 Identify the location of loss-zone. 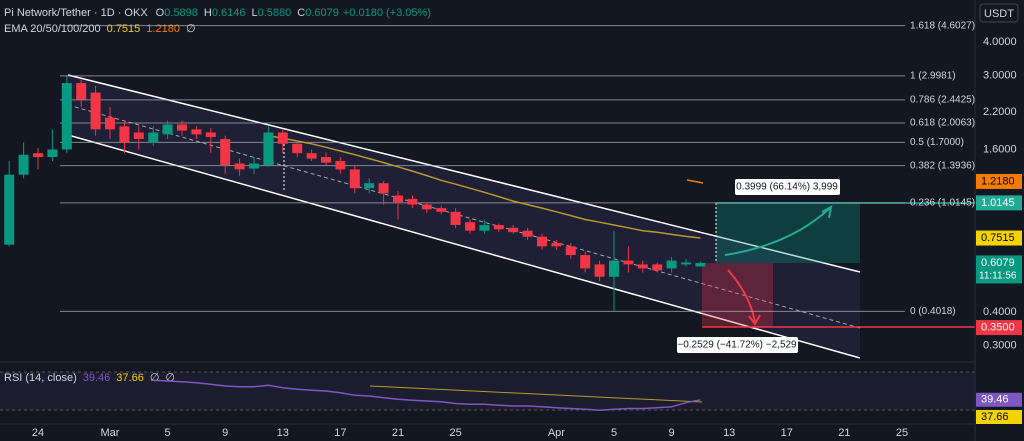
(737, 295).